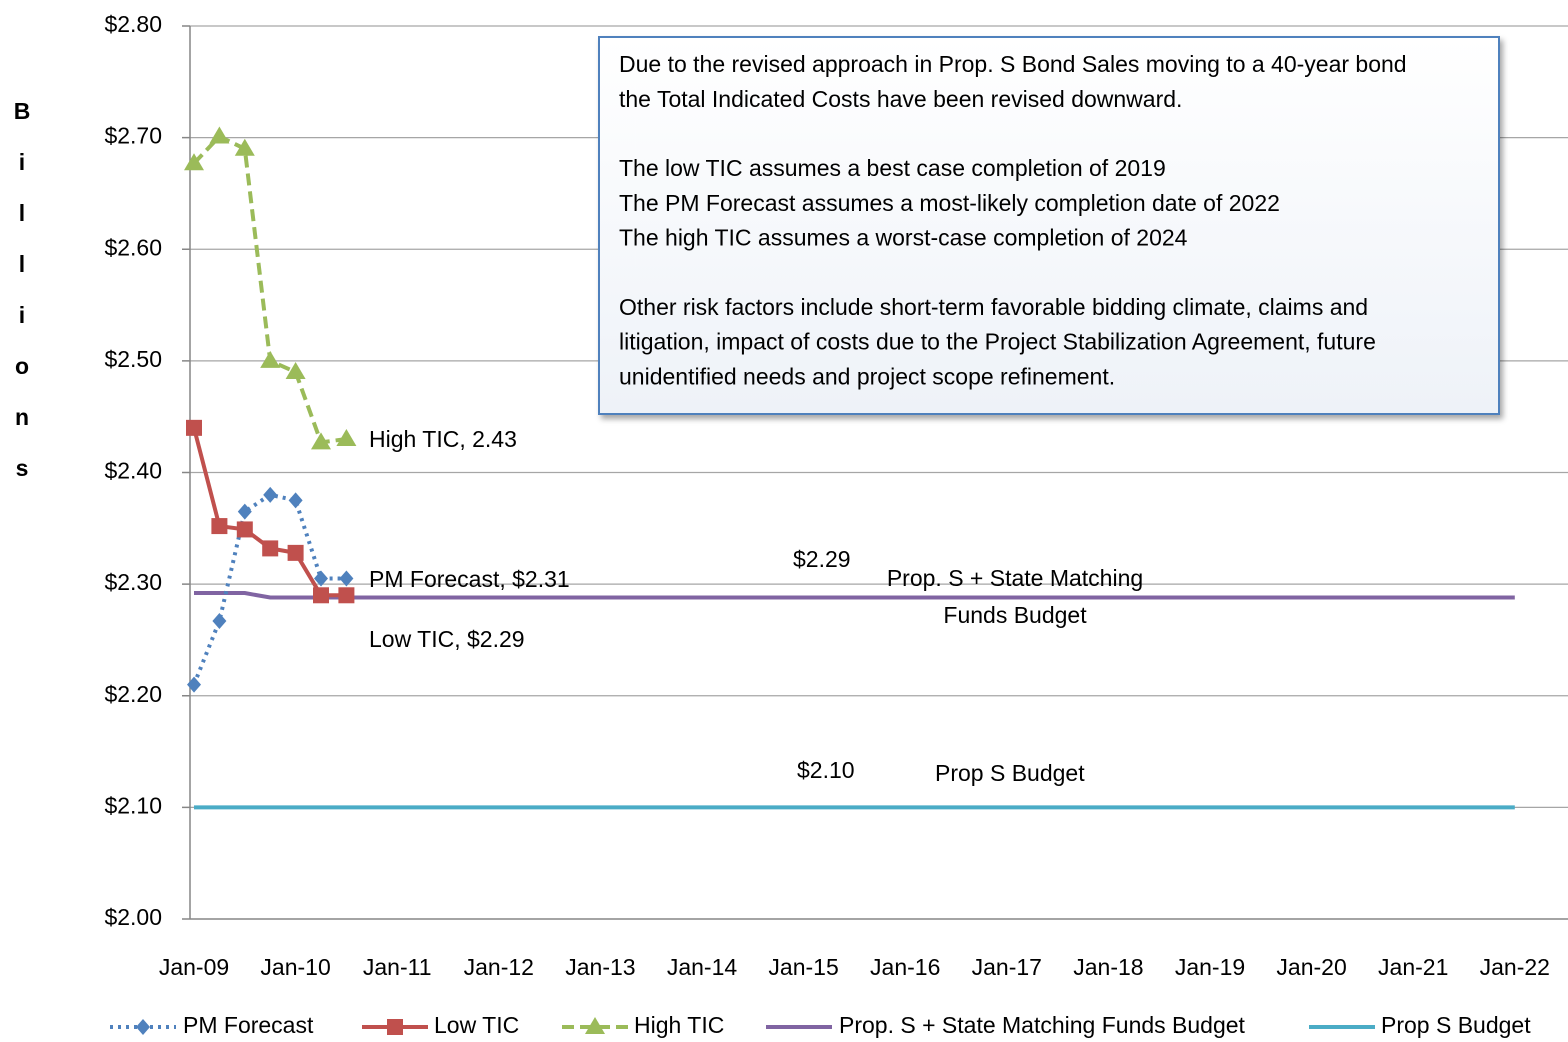 This screenshot has width=1568, height=1042. What do you see at coordinates (822, 559) in the screenshot?
I see `annotation: $2.29` at bounding box center [822, 559].